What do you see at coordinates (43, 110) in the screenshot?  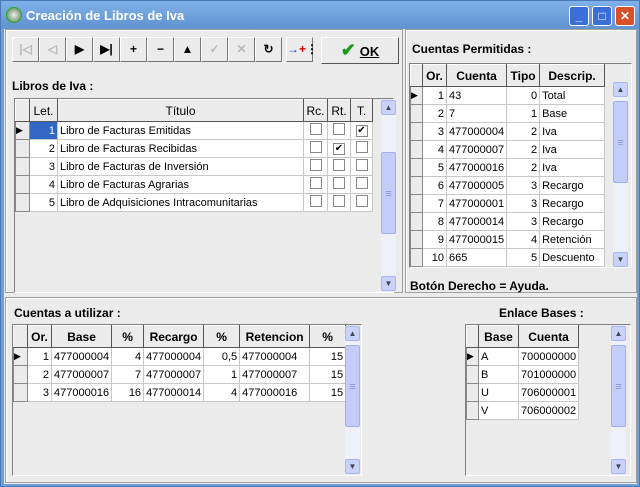 I see `column-header: Let.` at bounding box center [43, 110].